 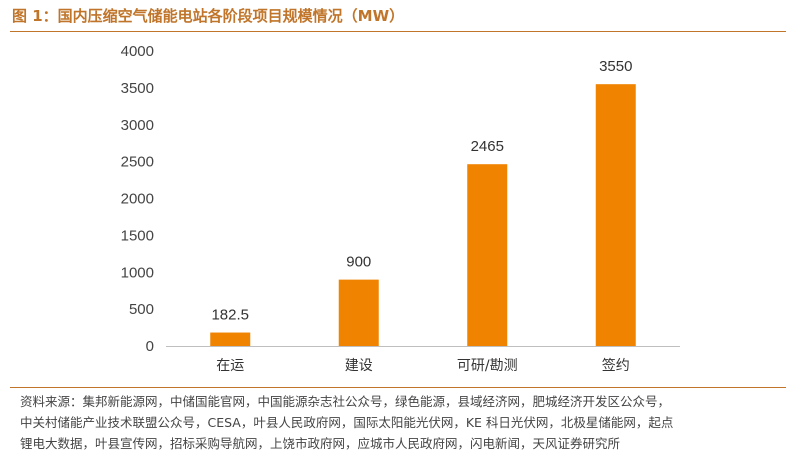 What do you see at coordinates (150, 346) in the screenshot?
I see `y-tick-label: 0` at bounding box center [150, 346].